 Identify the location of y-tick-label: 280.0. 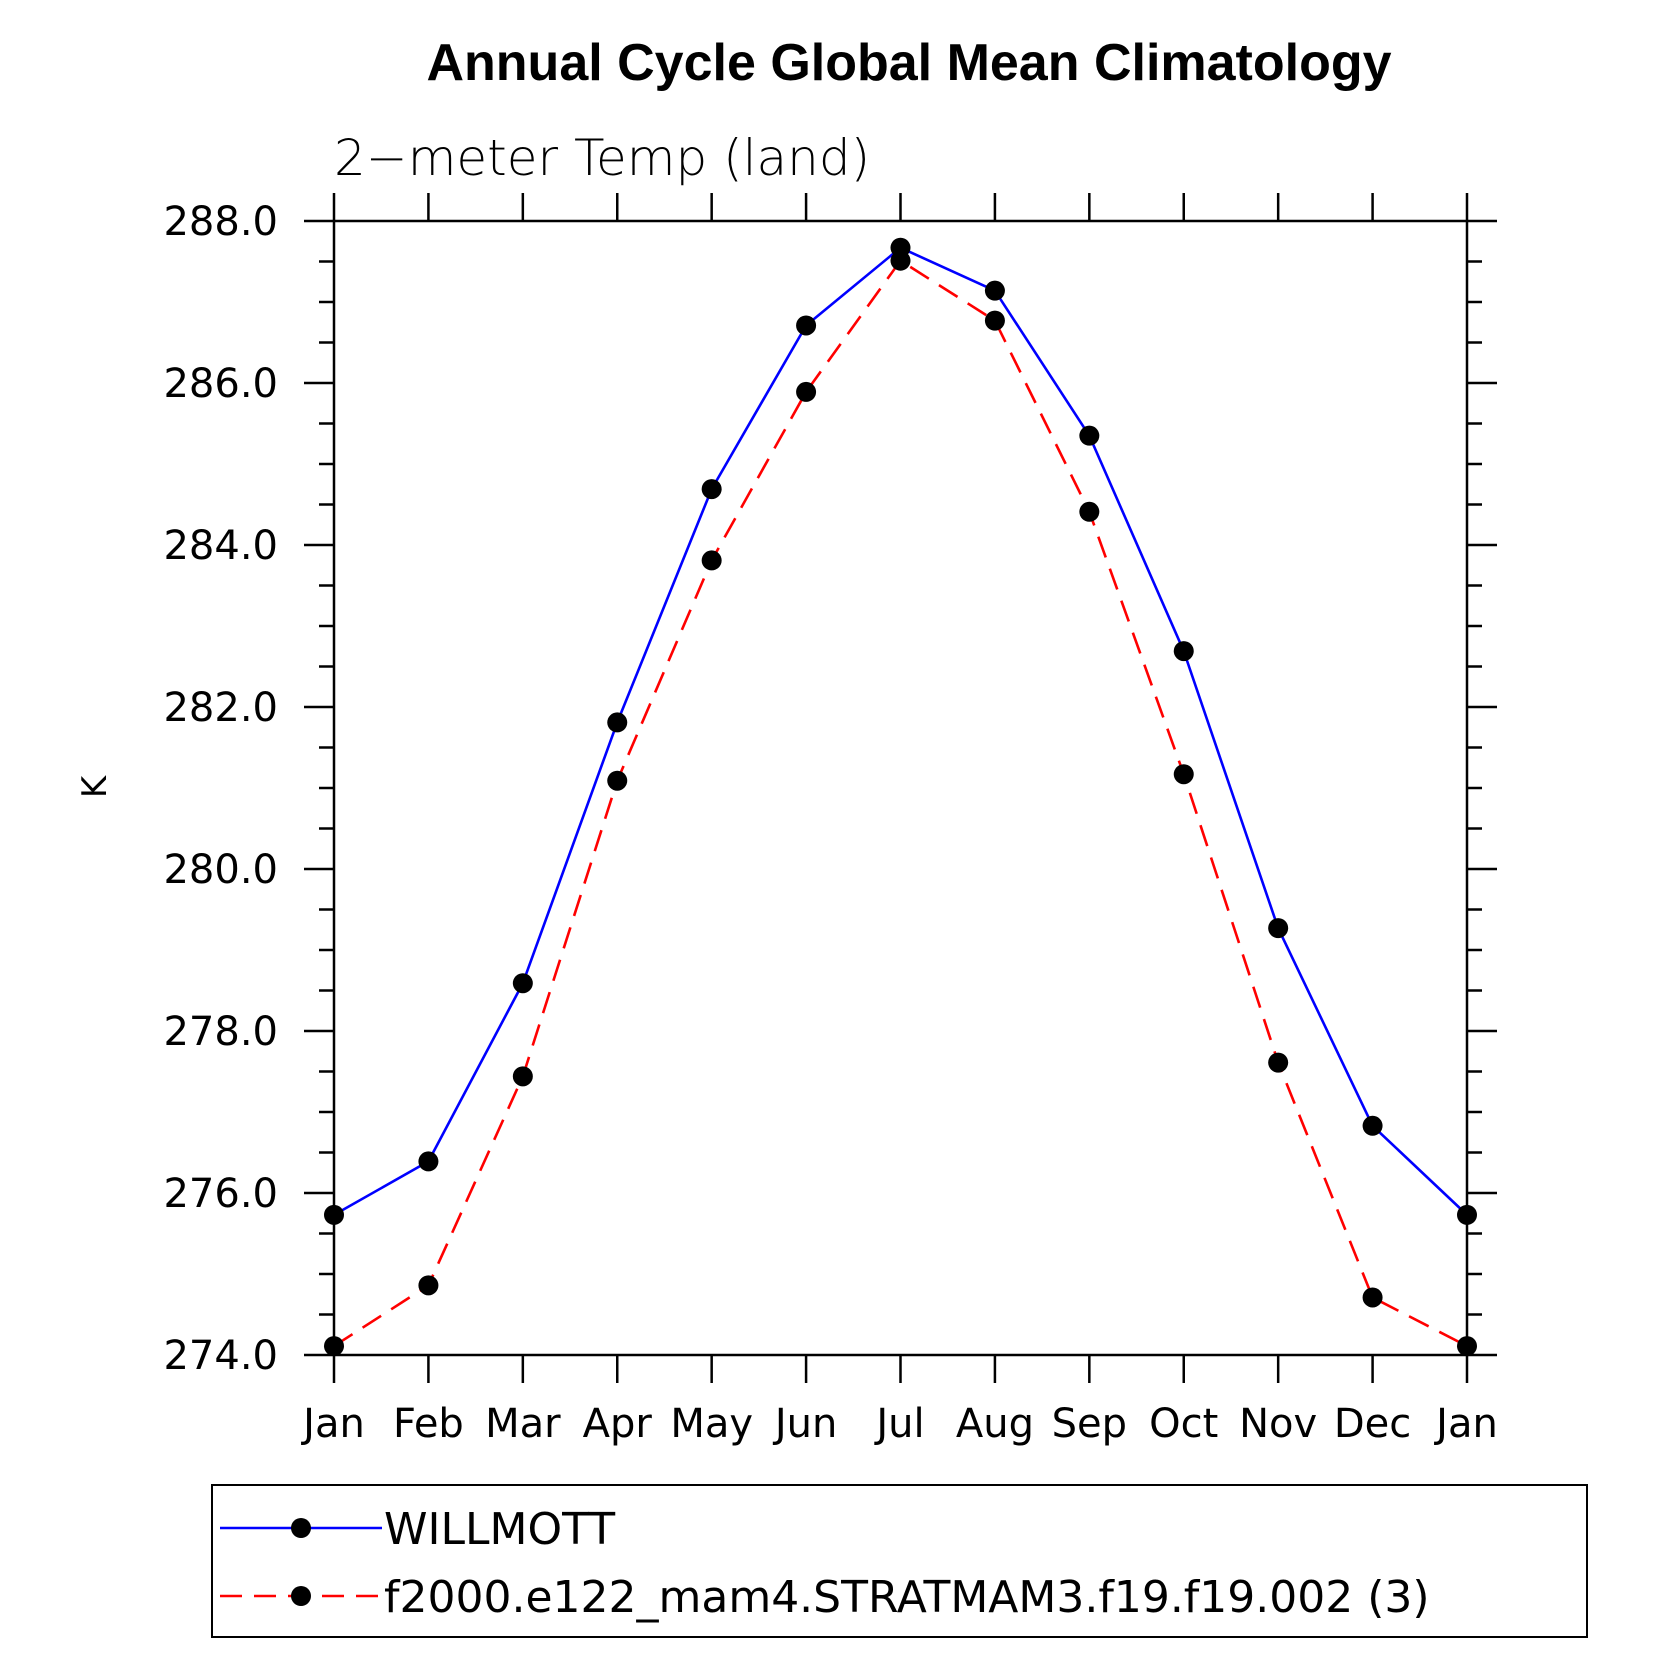
(220, 870).